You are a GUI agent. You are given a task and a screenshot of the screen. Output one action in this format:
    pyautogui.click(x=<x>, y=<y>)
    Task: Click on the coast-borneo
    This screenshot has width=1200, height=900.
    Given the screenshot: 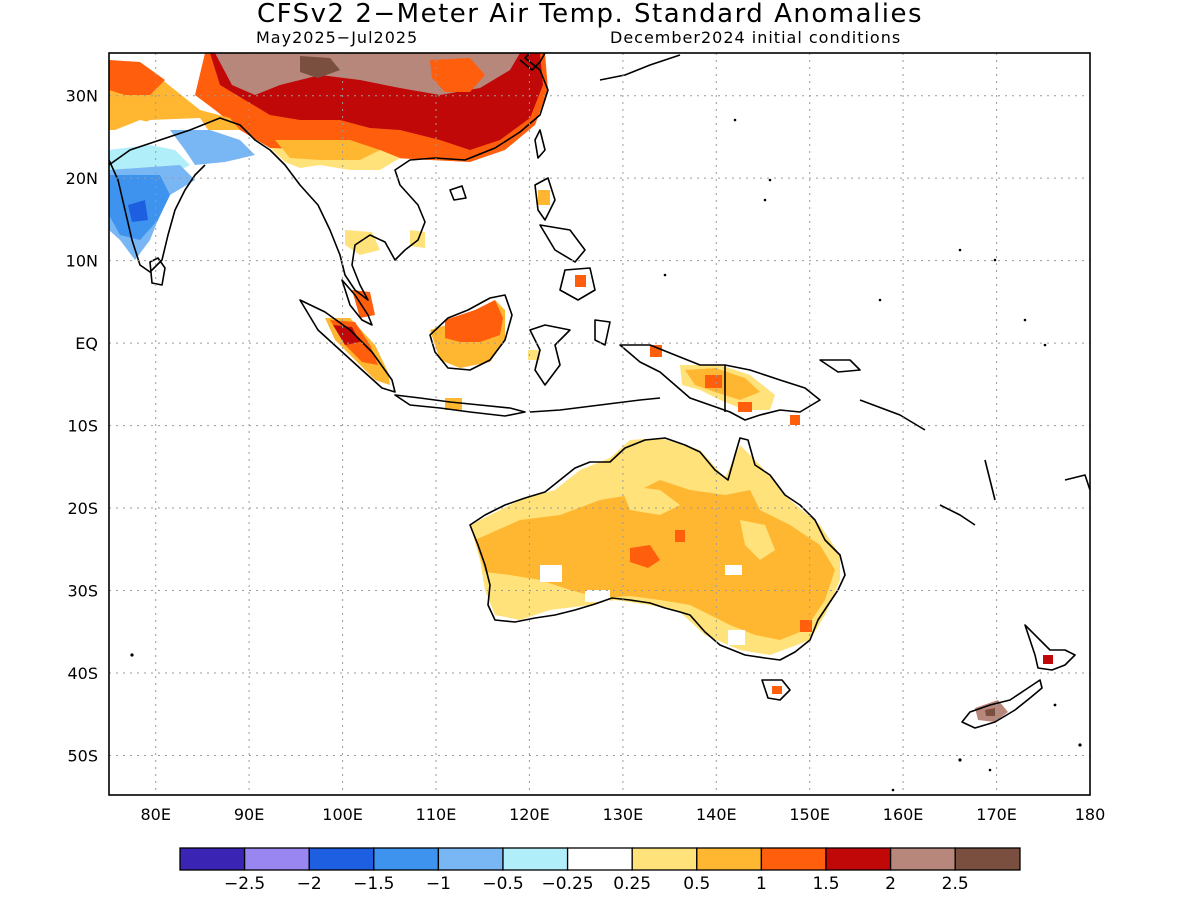 What is the action you would take?
    pyautogui.click(x=471, y=332)
    